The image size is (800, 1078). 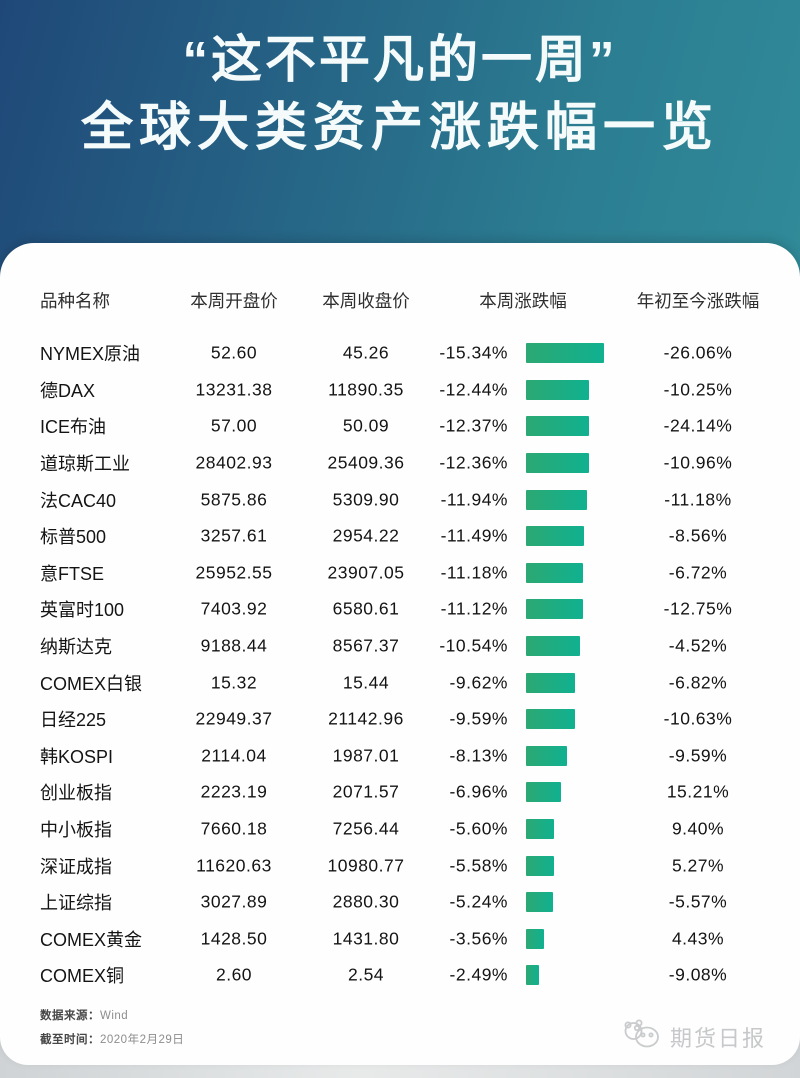 I want to click on brand-logo: 期货日报, so click(x=693, y=1036).